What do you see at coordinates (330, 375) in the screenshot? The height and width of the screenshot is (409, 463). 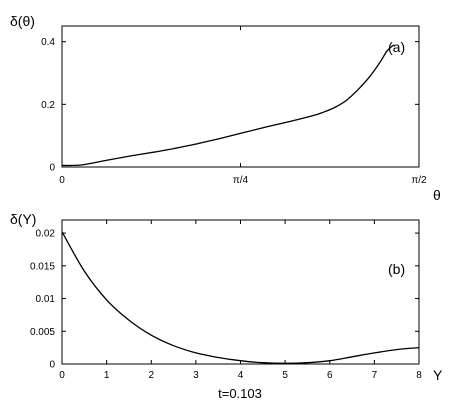 I see `x-tick-label-b: 6` at bounding box center [330, 375].